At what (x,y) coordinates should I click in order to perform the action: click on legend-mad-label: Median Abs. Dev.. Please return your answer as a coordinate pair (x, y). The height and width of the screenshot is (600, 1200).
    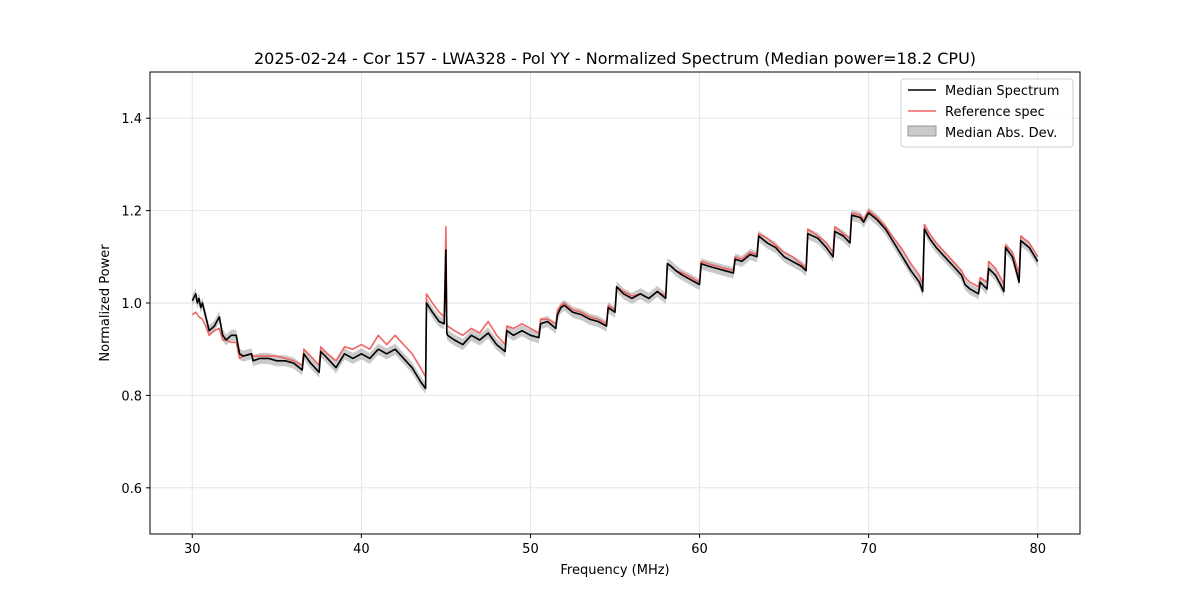
    Looking at the image, I should click on (1001, 133).